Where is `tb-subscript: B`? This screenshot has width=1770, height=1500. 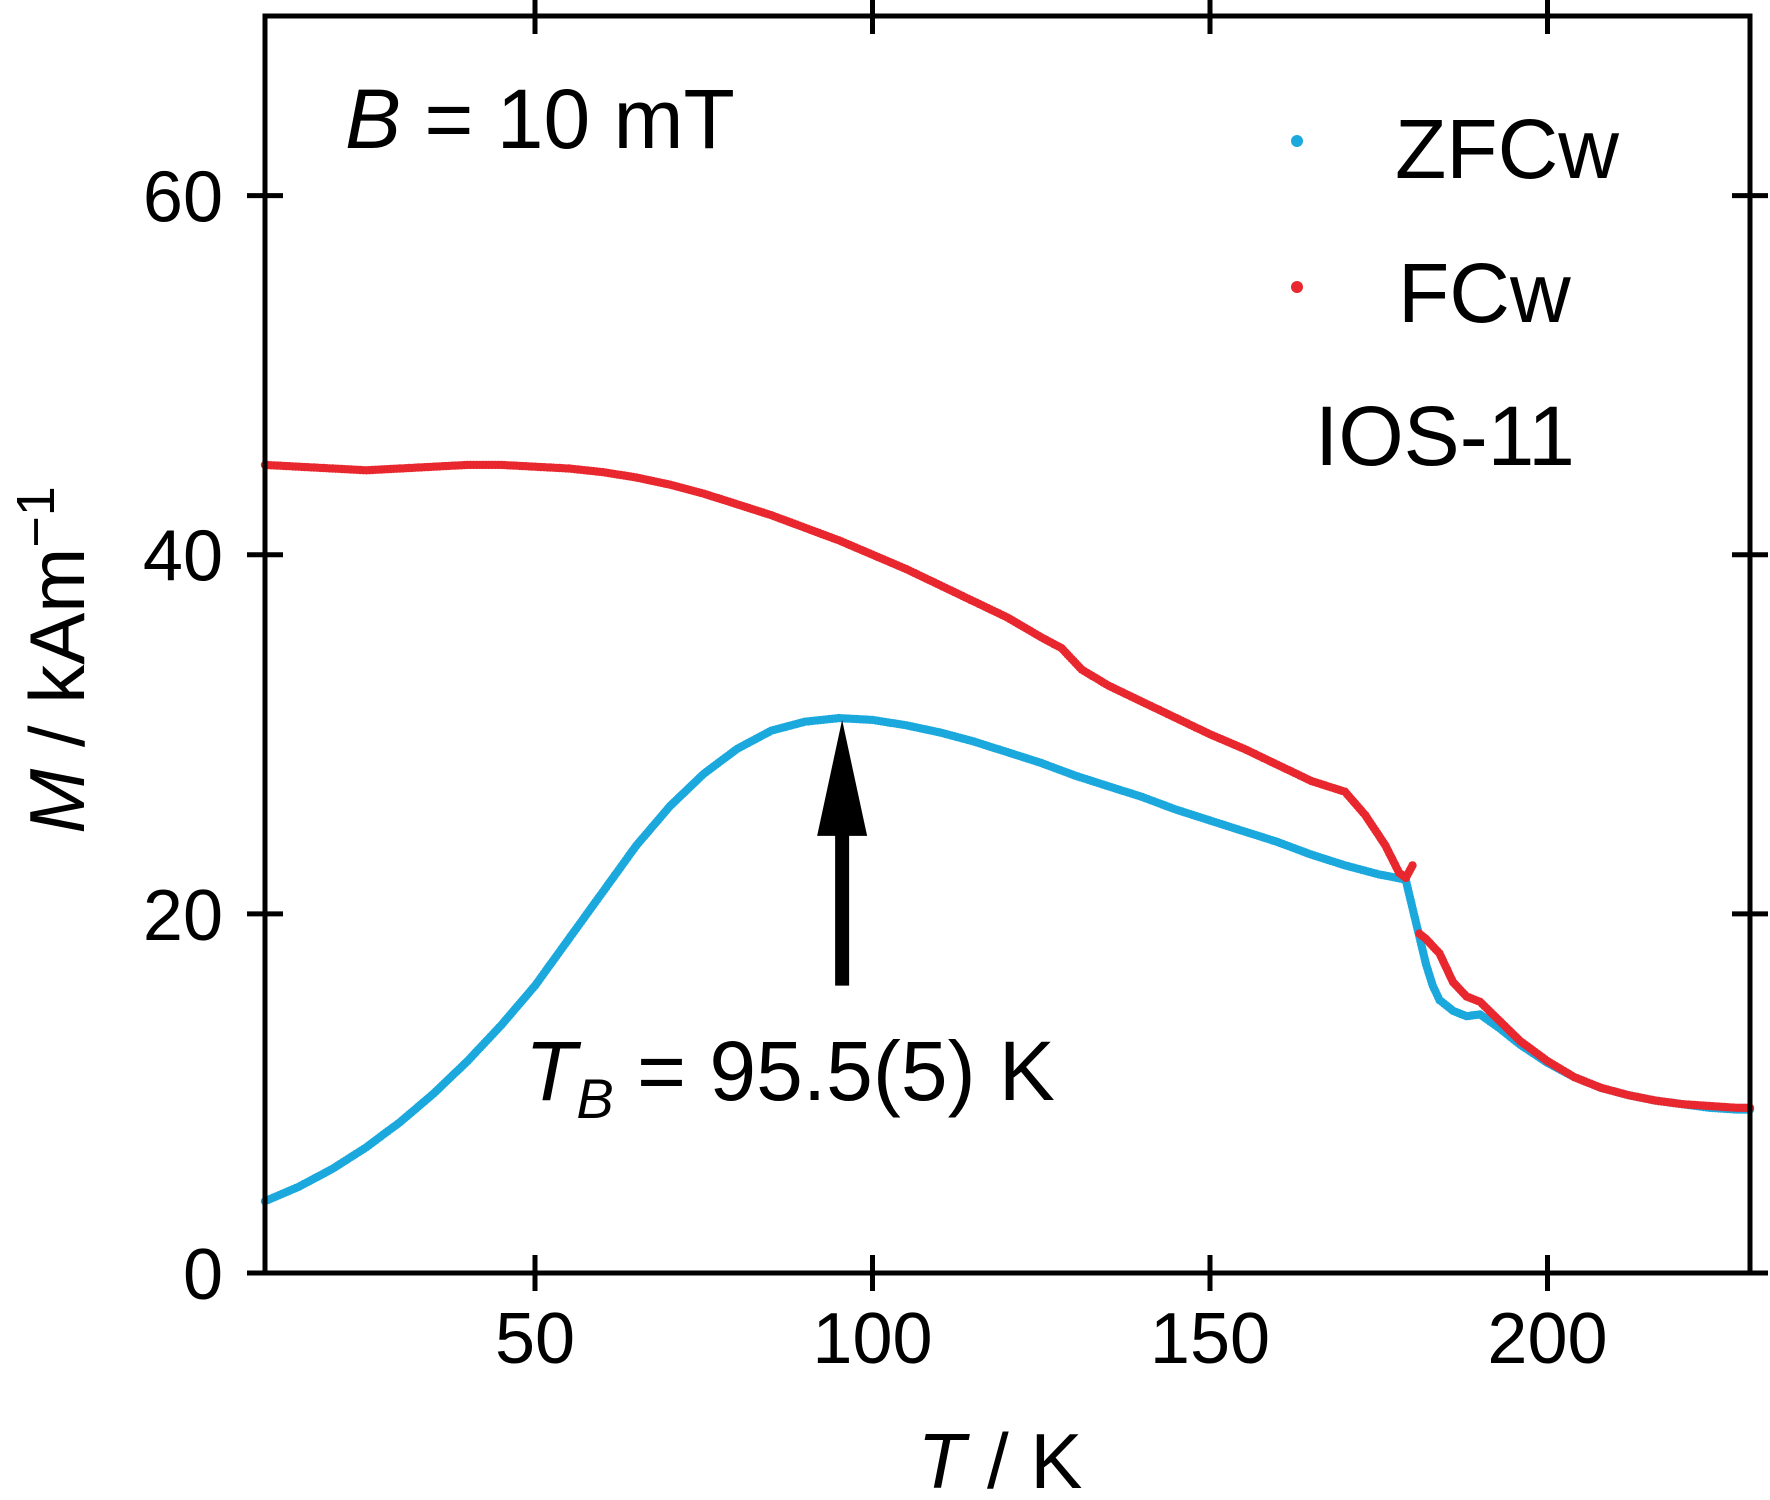 tb-subscript: B is located at coordinates (594, 1098).